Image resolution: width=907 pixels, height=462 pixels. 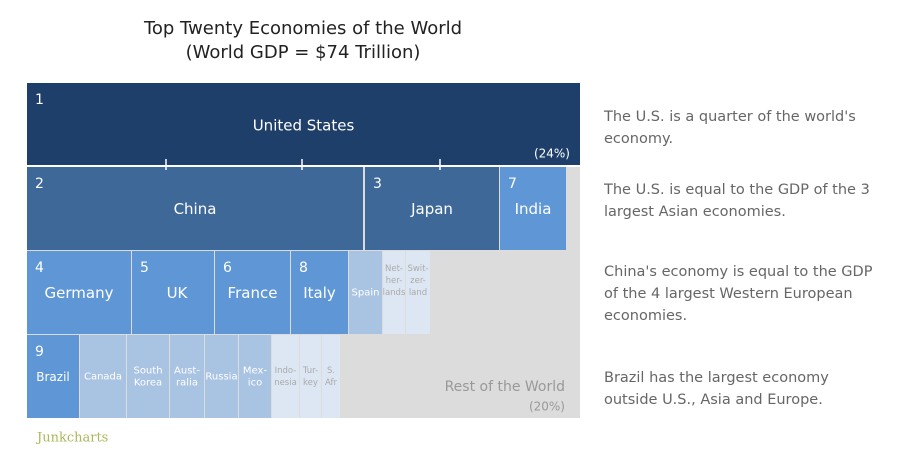 What do you see at coordinates (303, 52) in the screenshot?
I see `subtitle: (World GDP = $74 Trillion)` at bounding box center [303, 52].